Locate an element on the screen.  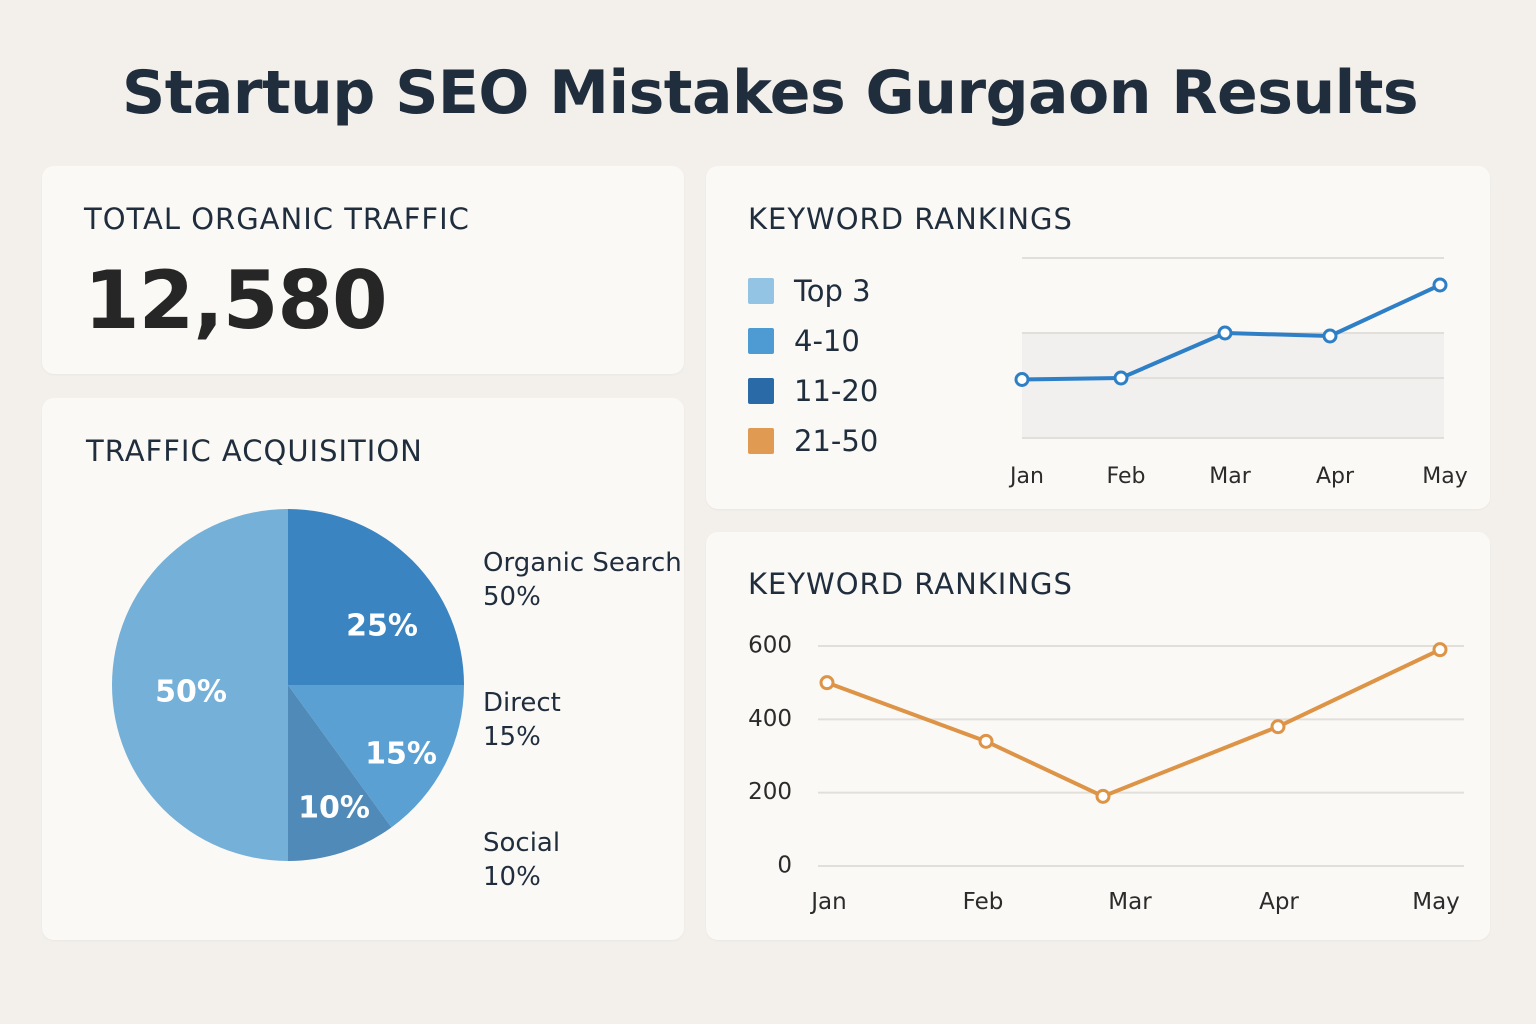
legend-label-21-50: 21-50 is located at coordinates (836, 441).